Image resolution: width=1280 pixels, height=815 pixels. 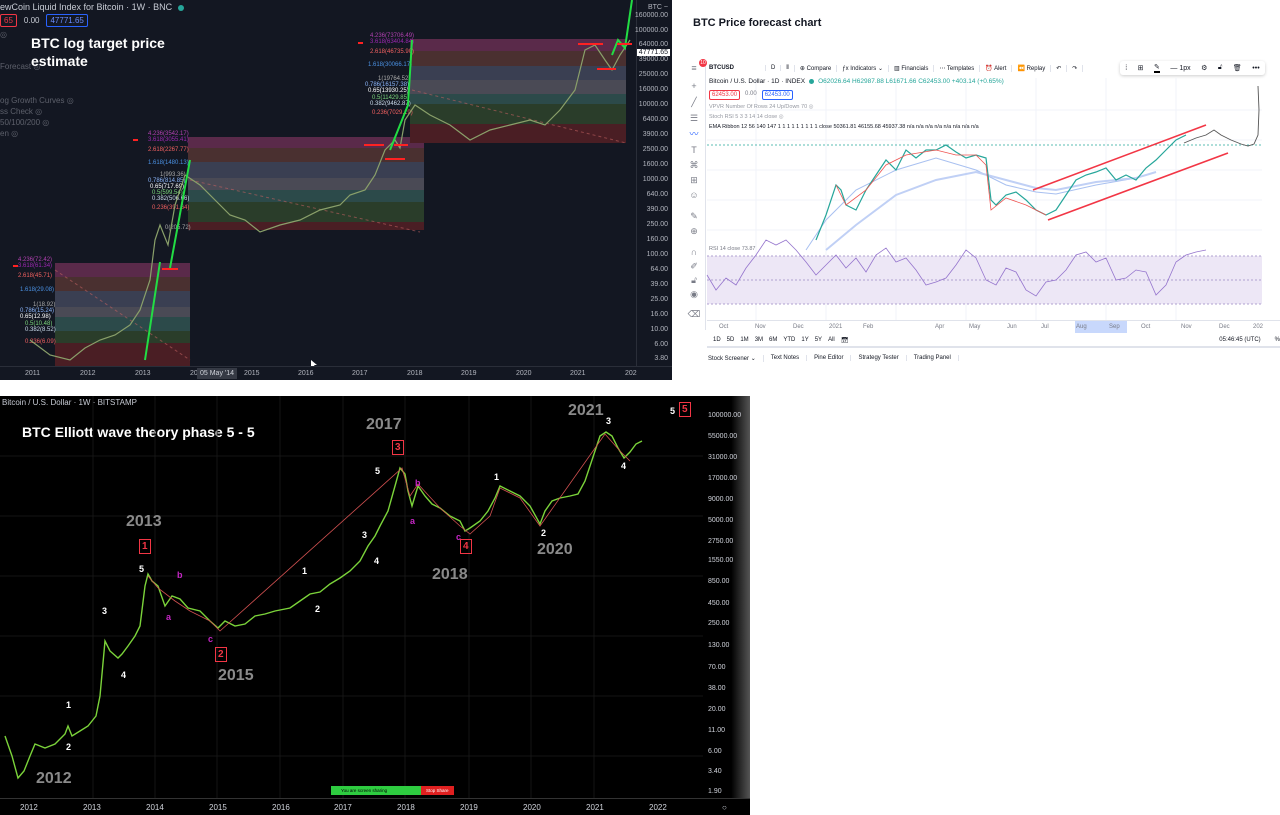 What do you see at coordinates (730, 340) in the screenshot?
I see `range-5d: 5D` at bounding box center [730, 340].